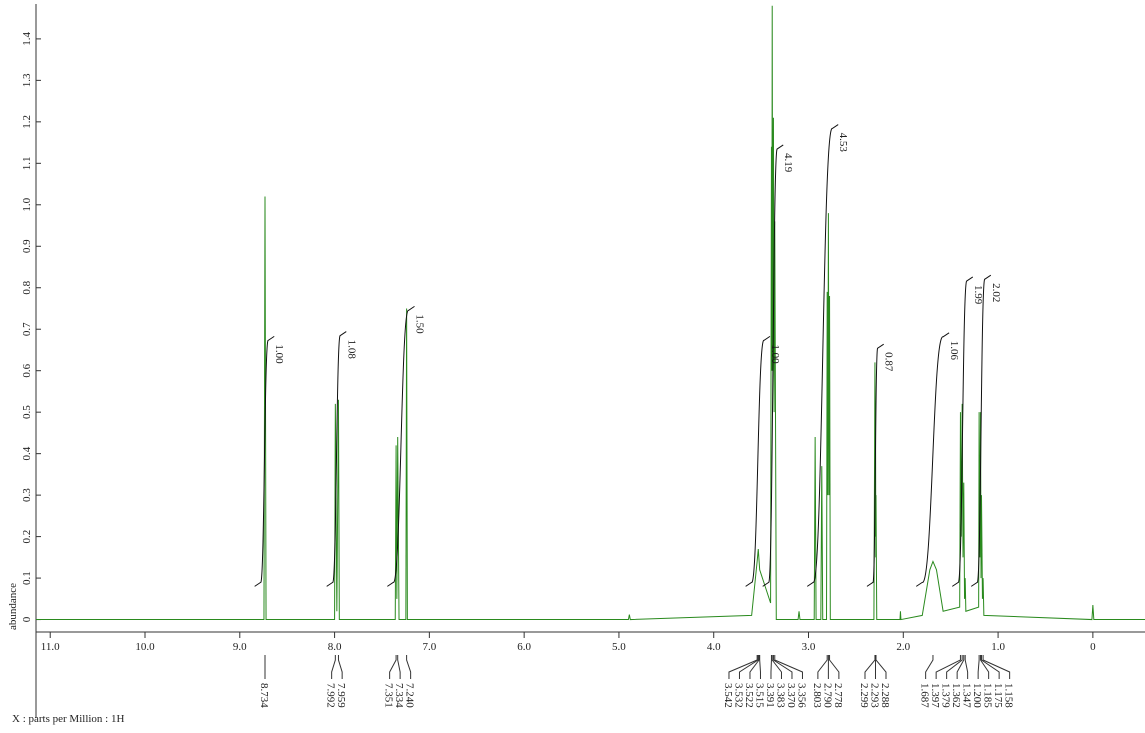  Describe the element at coordinates (27, 246) in the screenshot. I see `y-tick-label: 0.9` at that location.